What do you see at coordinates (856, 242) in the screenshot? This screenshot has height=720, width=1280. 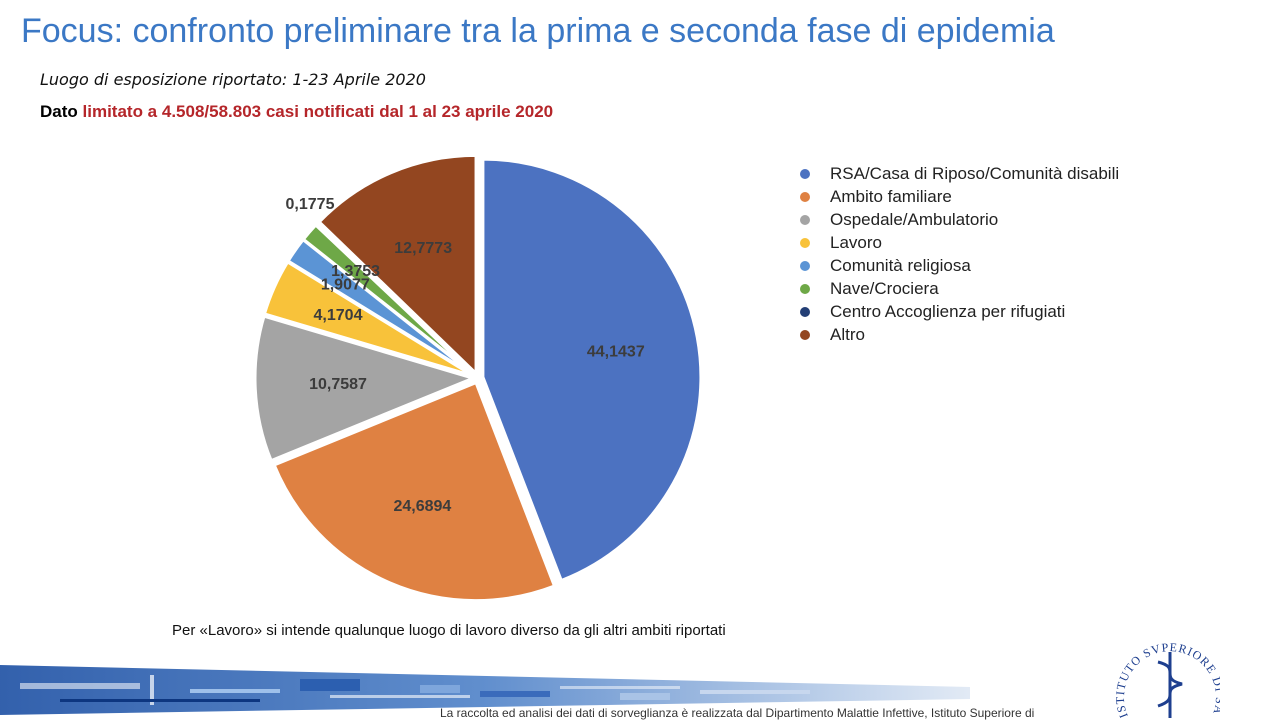 I see `legend-label: Lavoro` at bounding box center [856, 242].